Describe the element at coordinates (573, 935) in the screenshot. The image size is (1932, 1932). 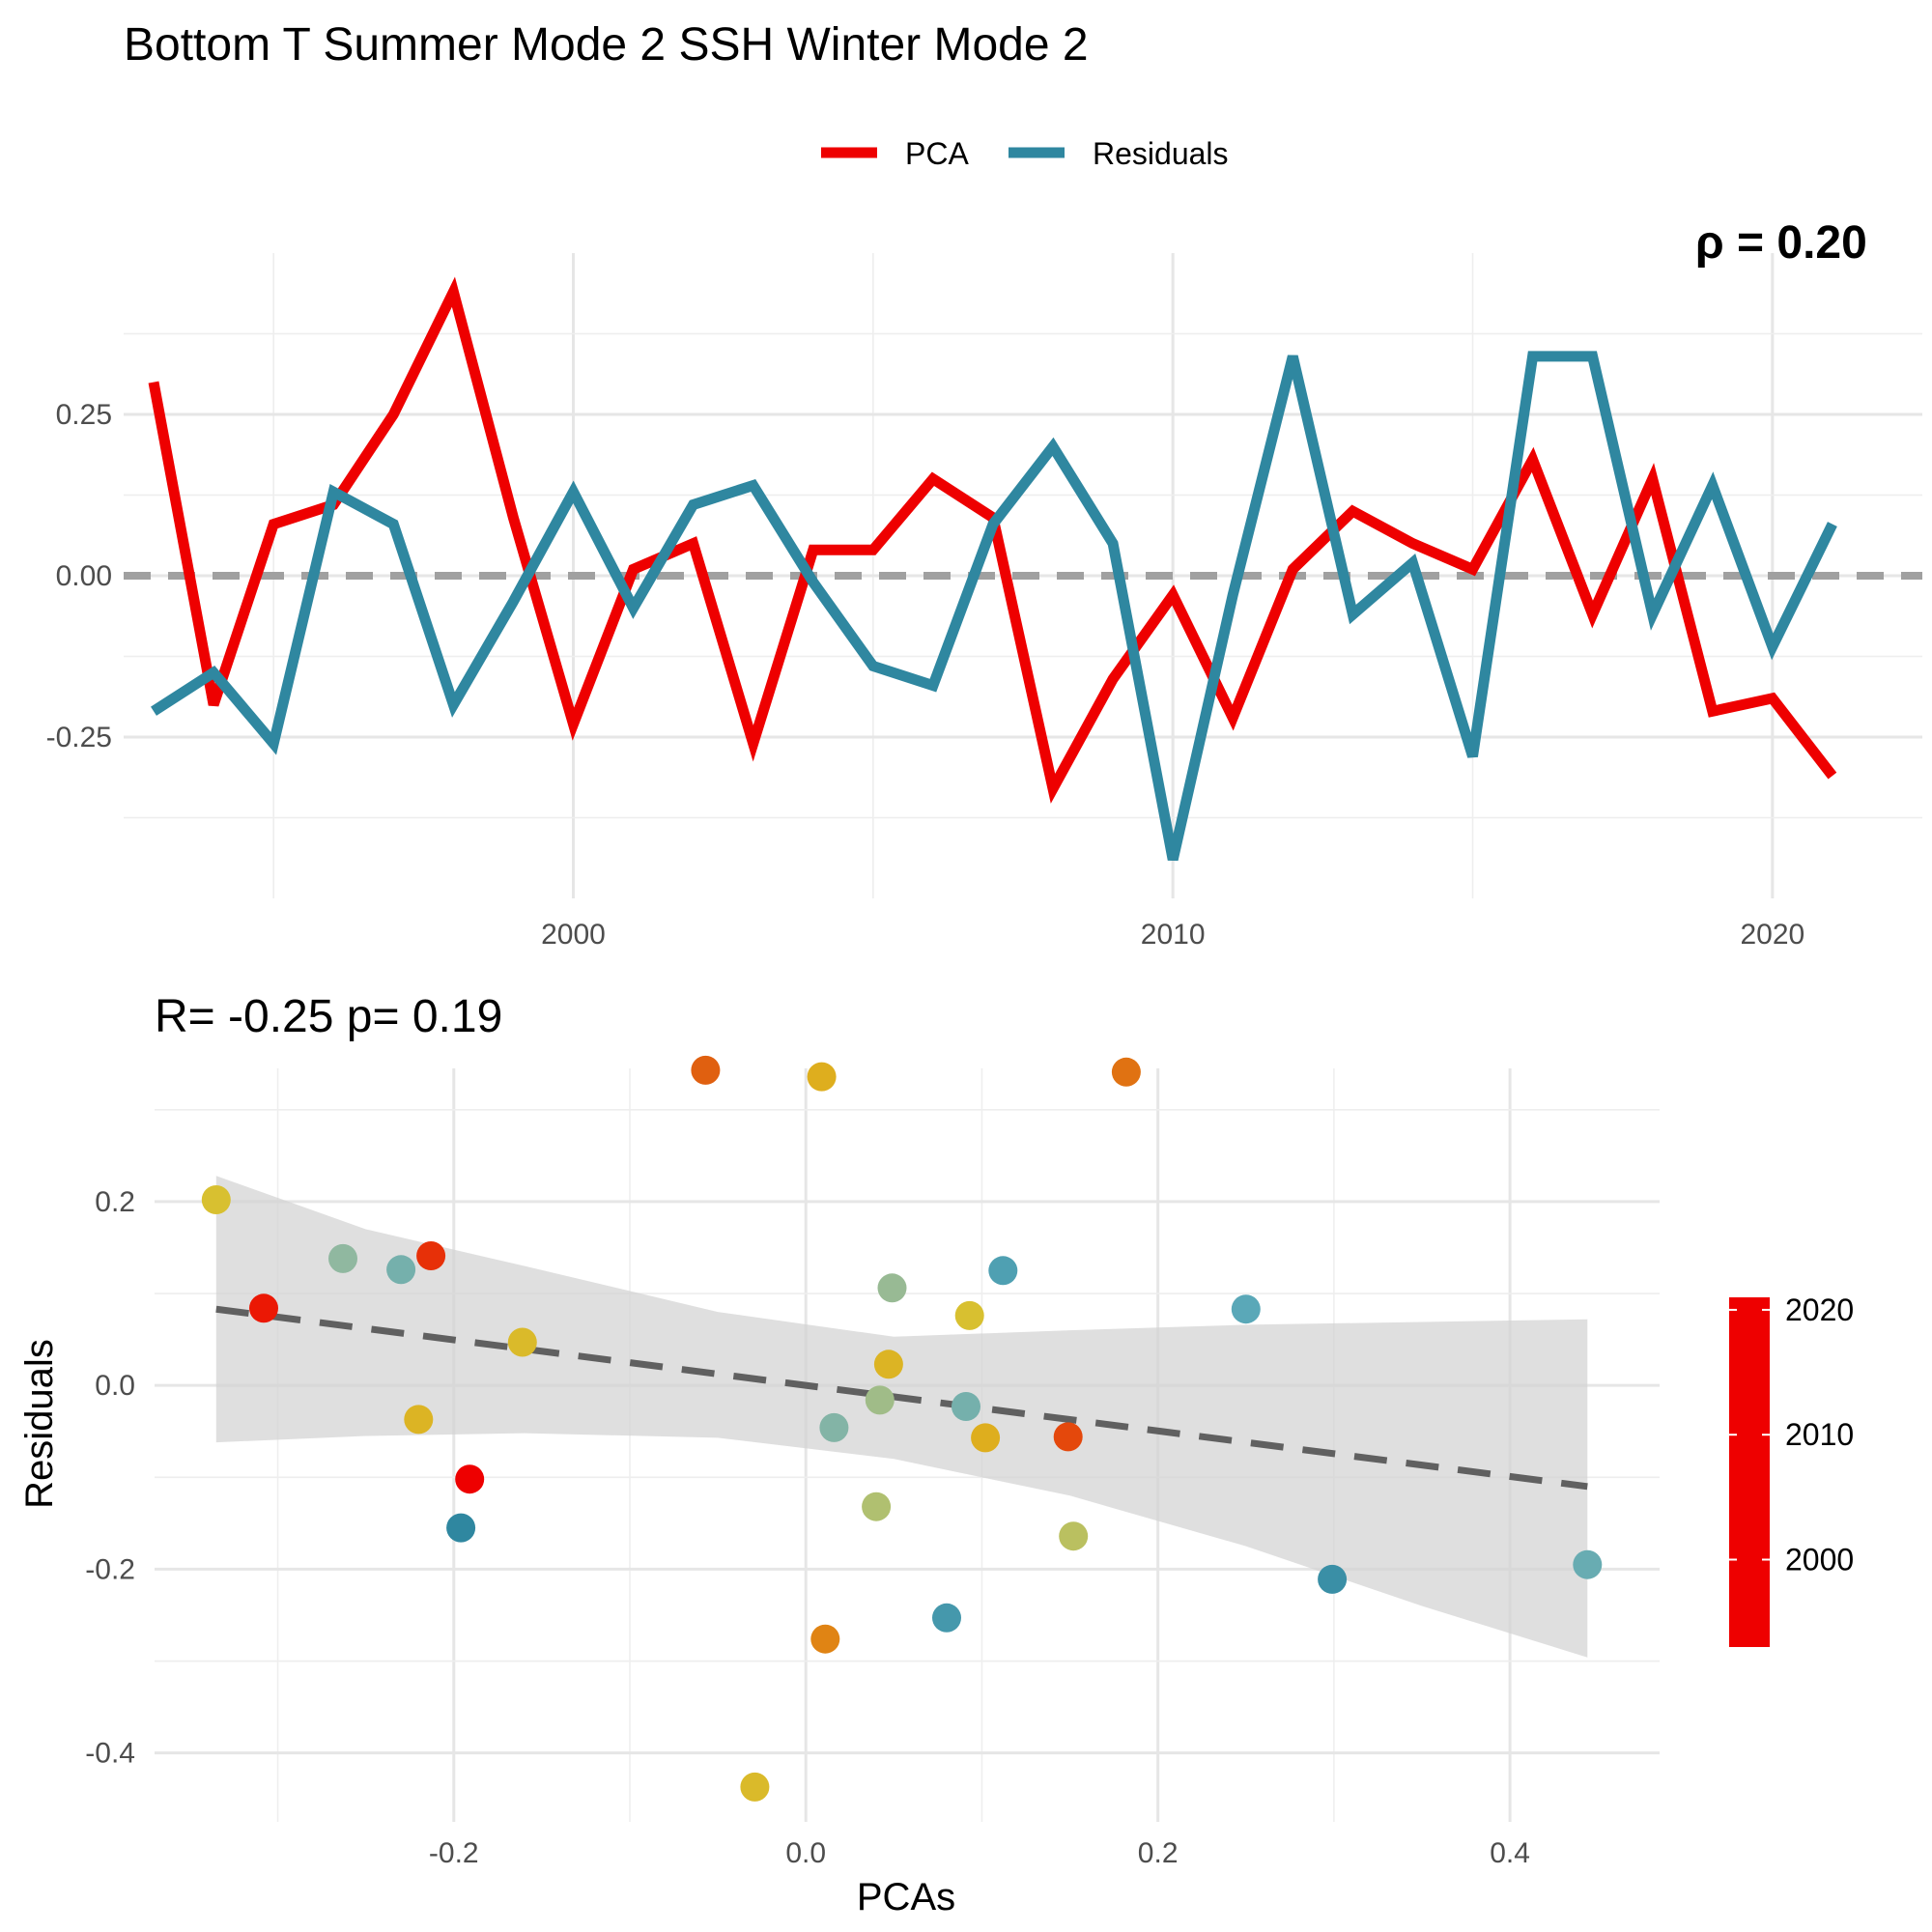
I see `line-x-tick-label: 2000` at that location.